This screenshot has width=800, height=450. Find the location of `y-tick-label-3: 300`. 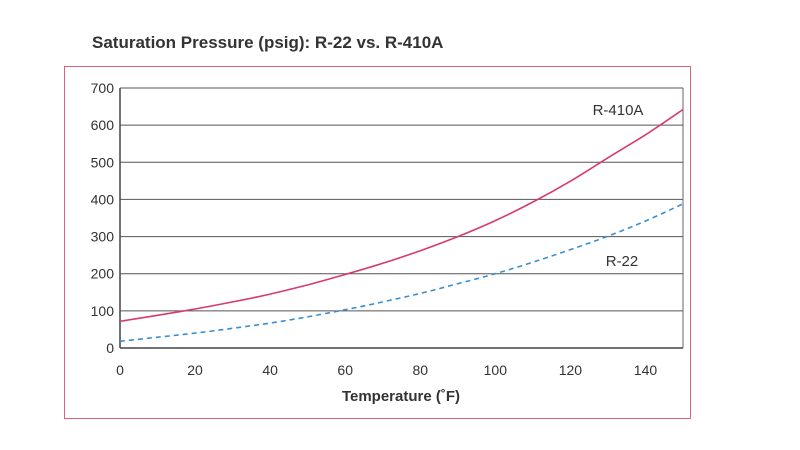

y-tick-label-3: 300 is located at coordinates (103, 237).